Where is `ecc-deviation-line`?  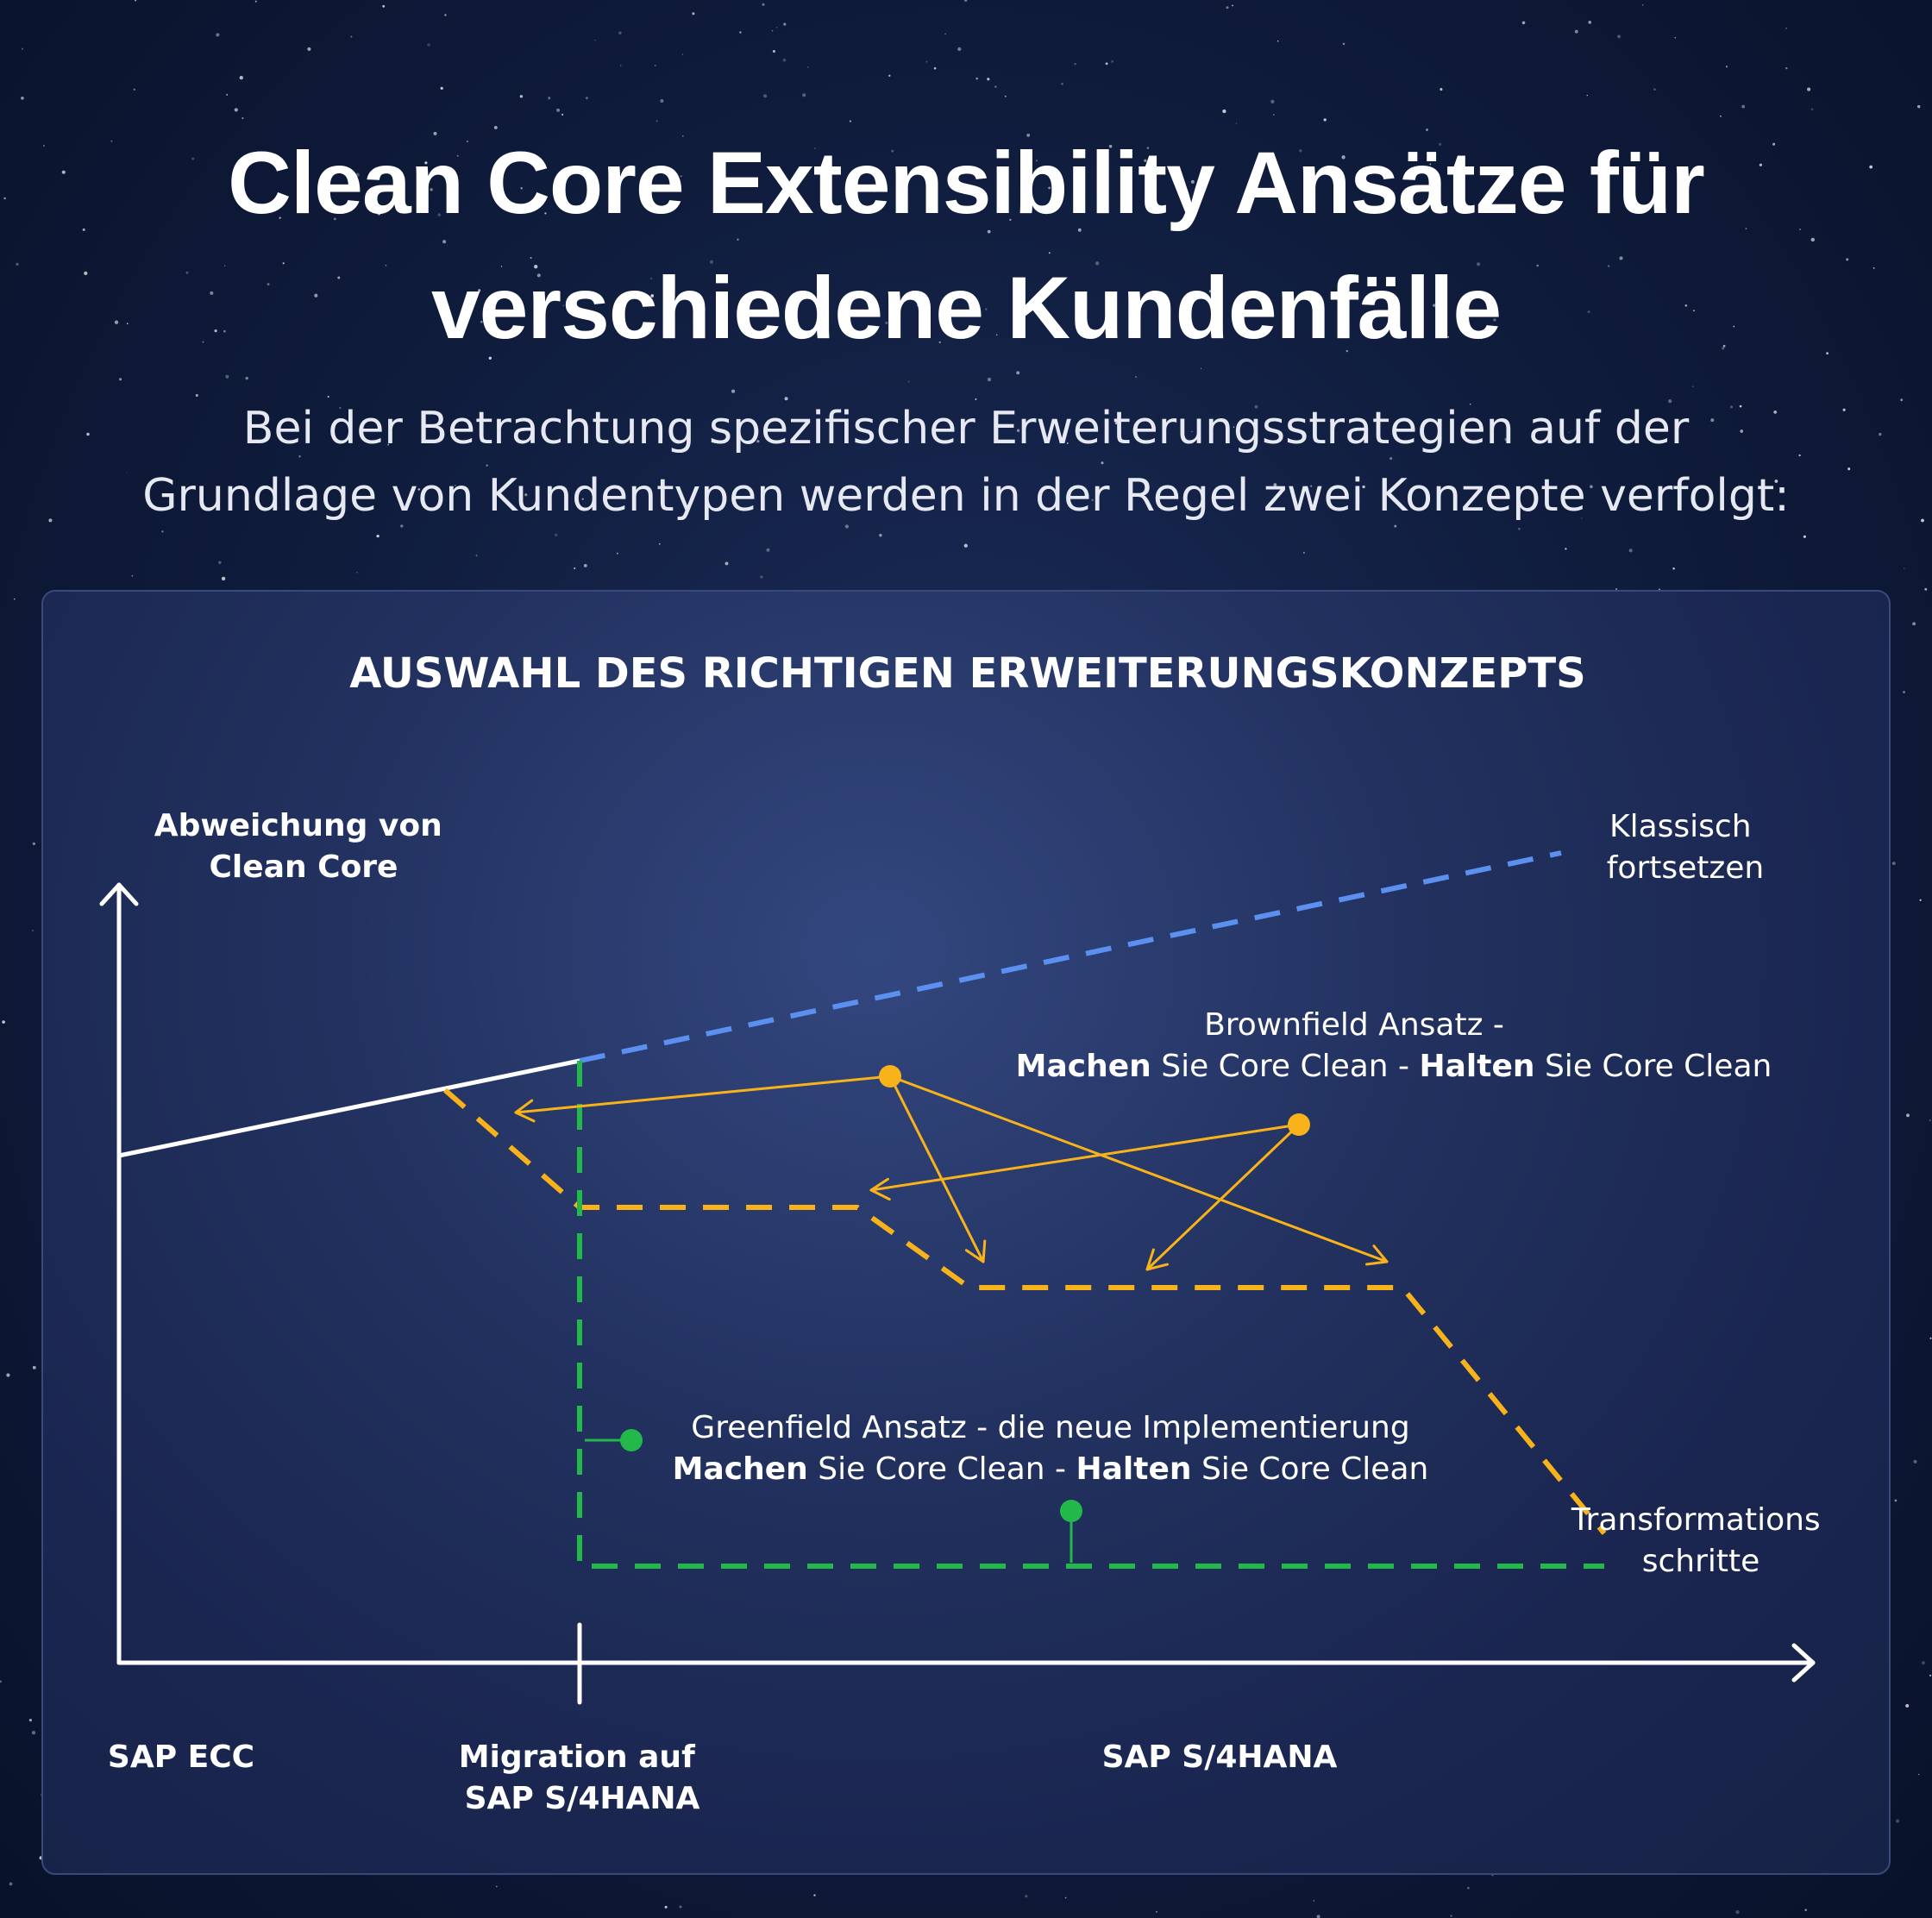 ecc-deviation-line is located at coordinates (349, 1108).